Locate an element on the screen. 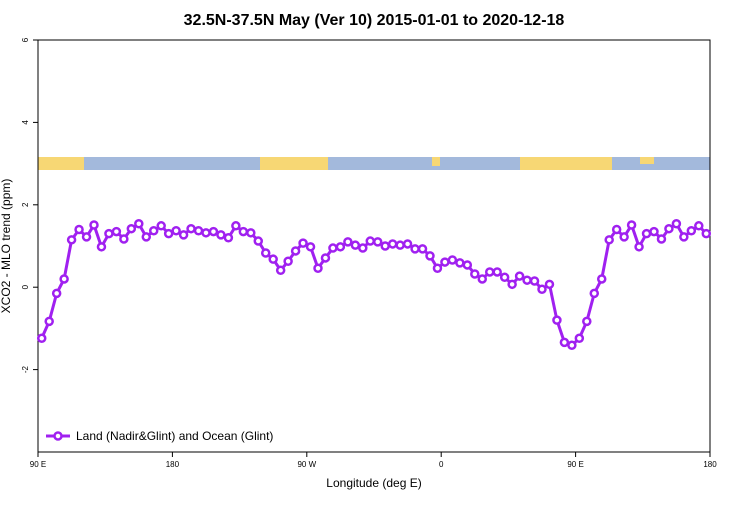 Image resolution: width=750 pixels, height=505 pixels. y-tick-label: 6 is located at coordinates (25, 39).